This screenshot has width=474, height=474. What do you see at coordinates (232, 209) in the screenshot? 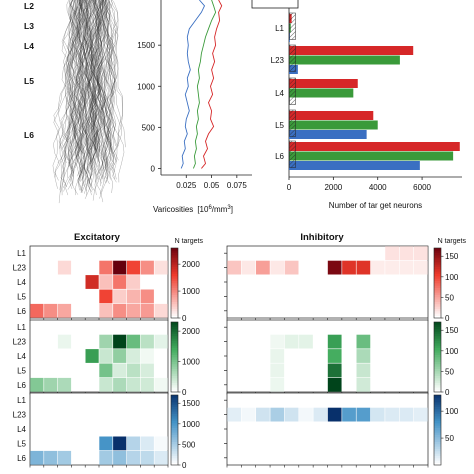
I see `x-axis-title-part: ]` at bounding box center [232, 209].